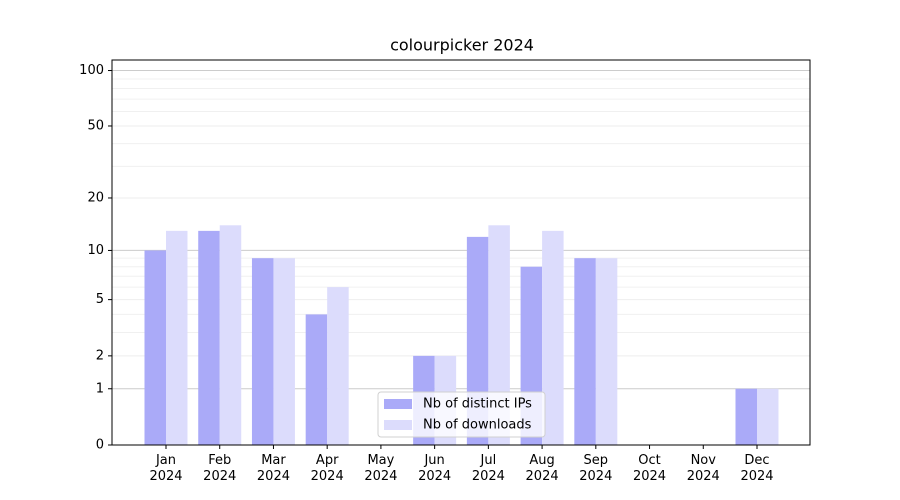 The image size is (900, 500). Describe the element at coordinates (649, 468) in the screenshot. I see `x-tick-label: Oct 2024` at that location.